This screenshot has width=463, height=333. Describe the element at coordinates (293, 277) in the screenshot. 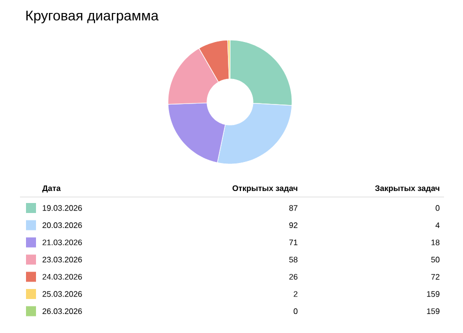

I see `data-label: 26` at that location.